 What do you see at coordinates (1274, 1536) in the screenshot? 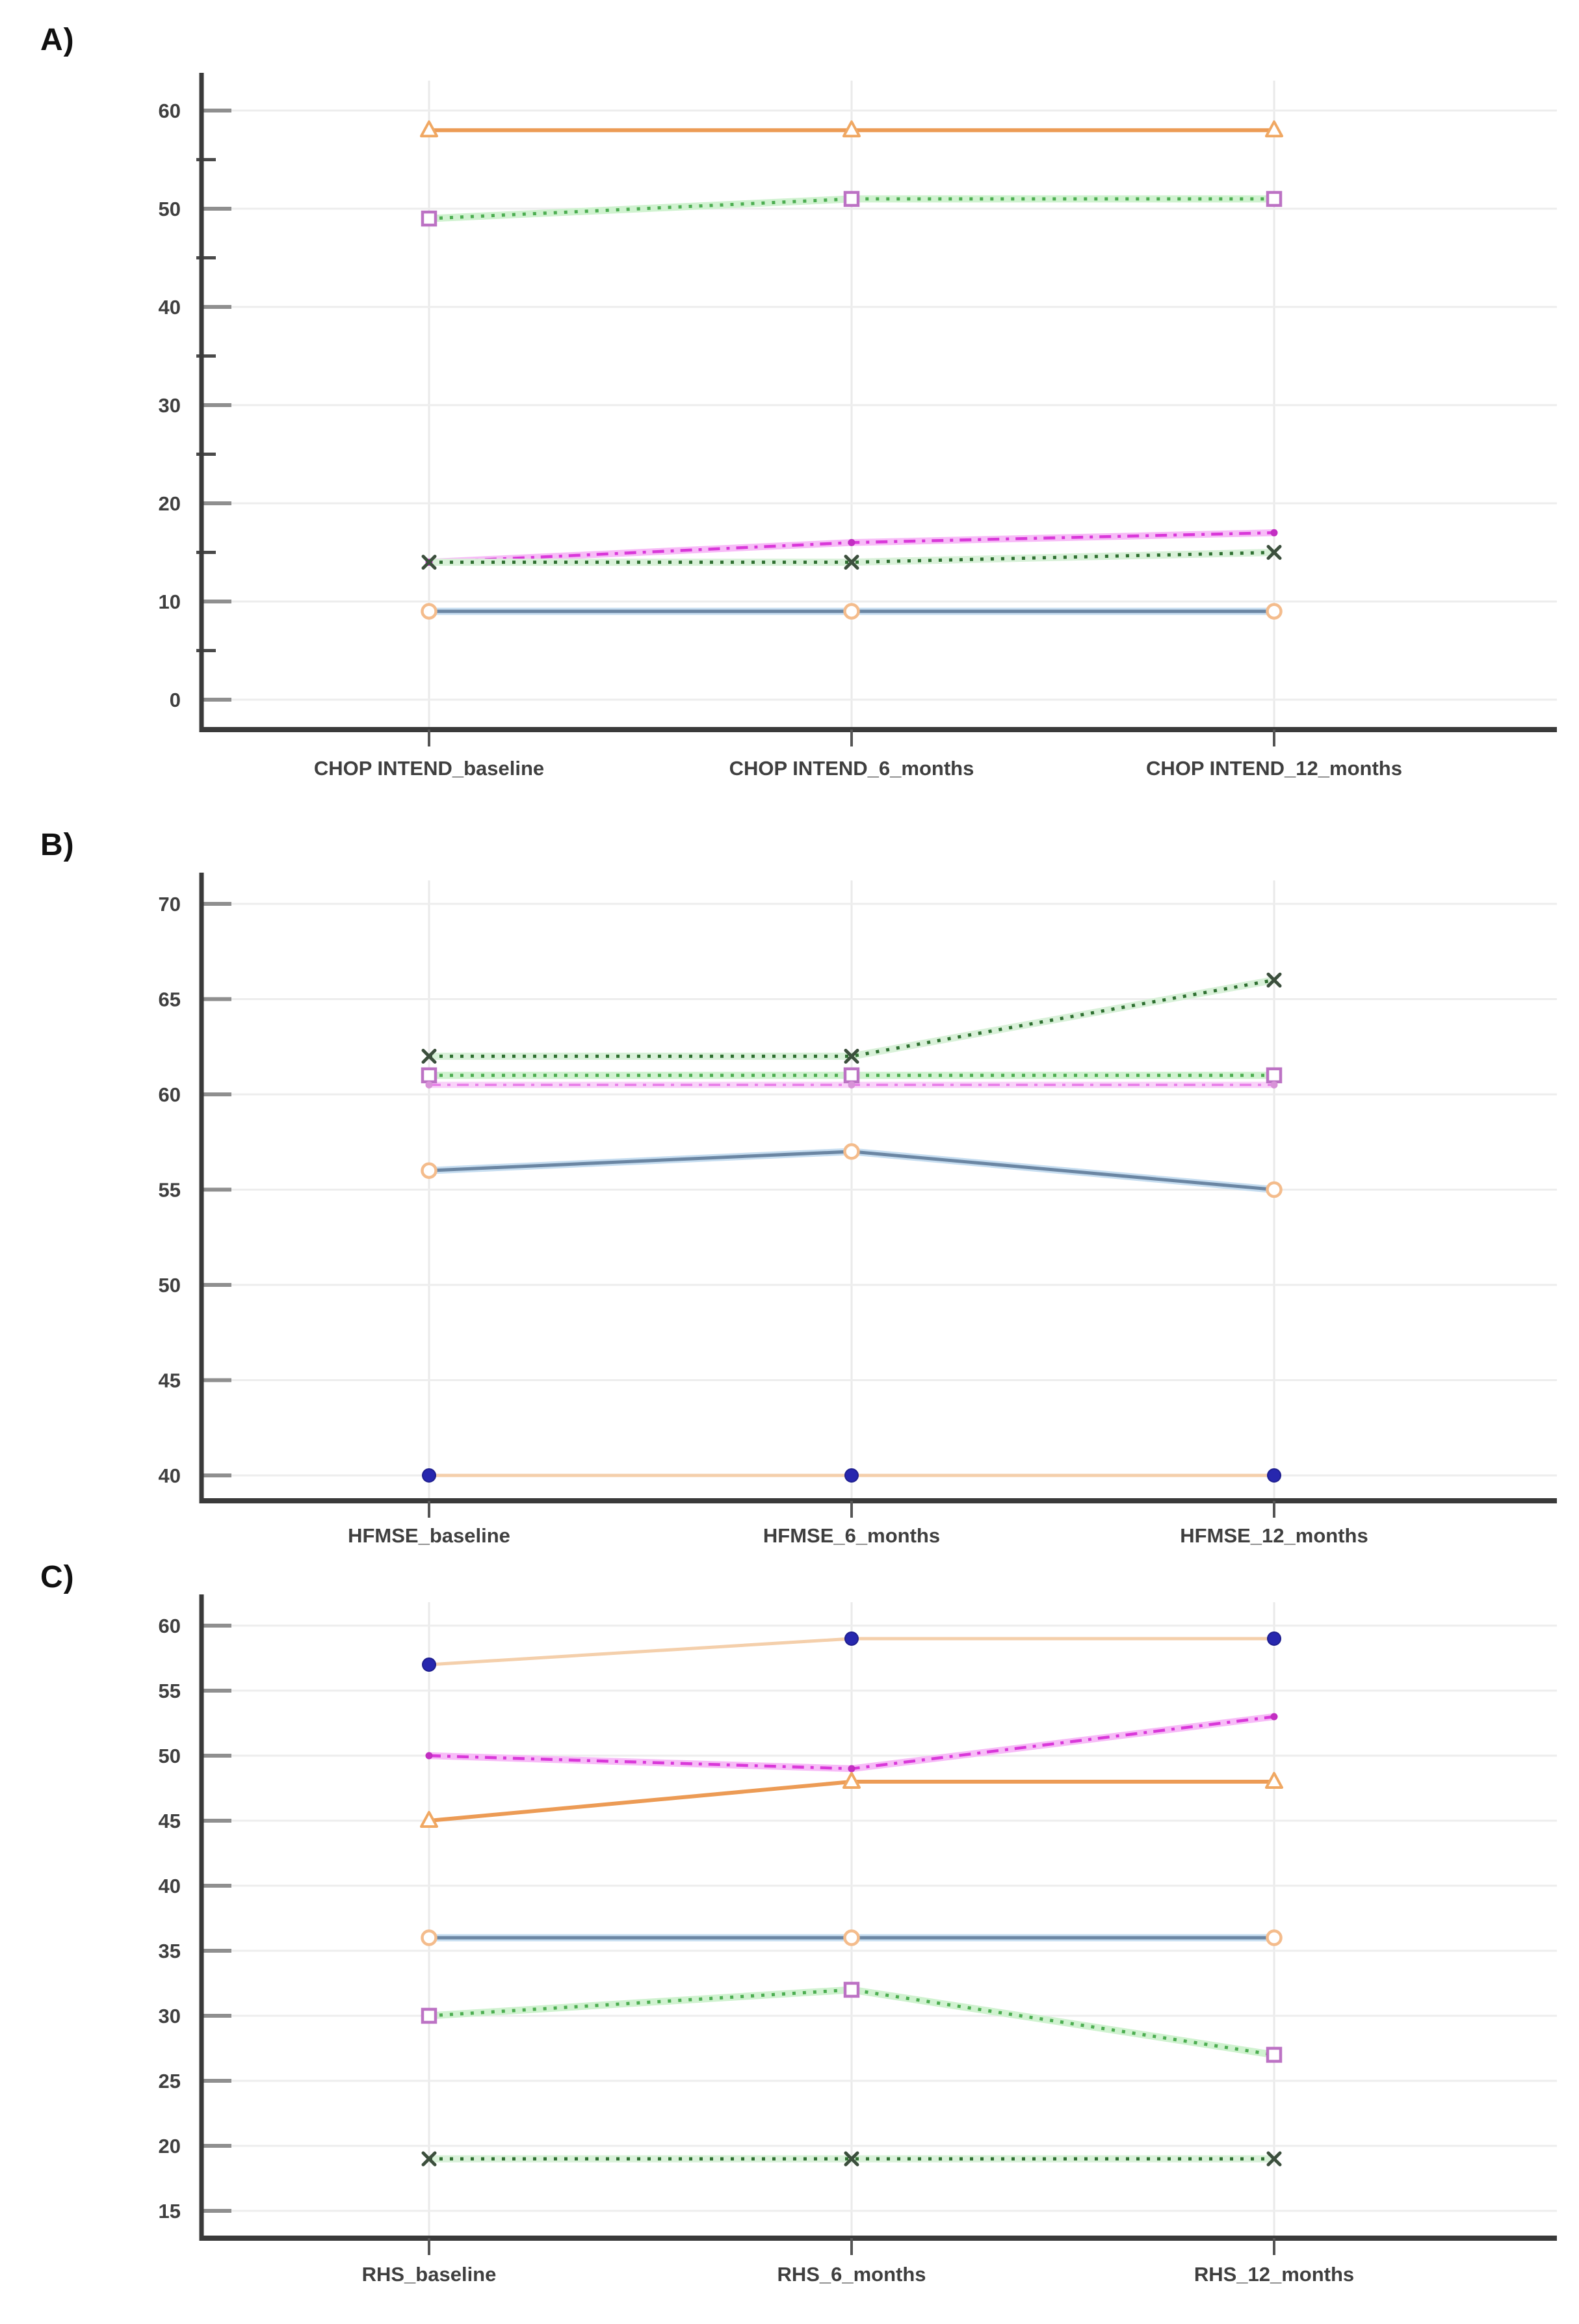
I see `x-tick-label: HFMSE_12_months` at bounding box center [1274, 1536].